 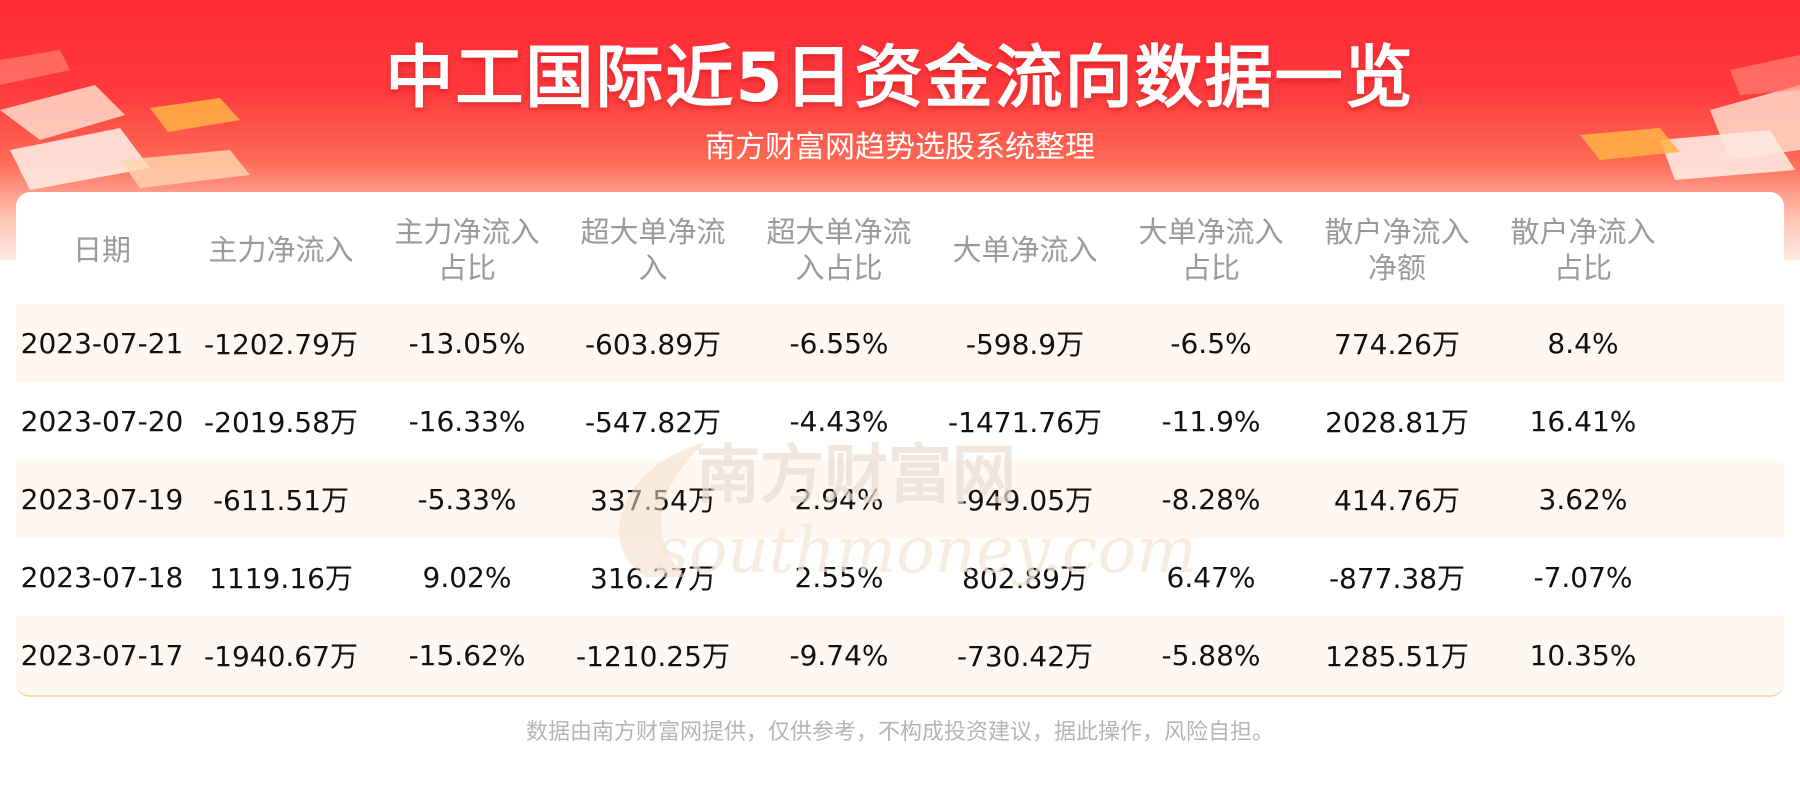 What do you see at coordinates (839, 577) in the screenshot?
I see `value-cell: 2.55%` at bounding box center [839, 577].